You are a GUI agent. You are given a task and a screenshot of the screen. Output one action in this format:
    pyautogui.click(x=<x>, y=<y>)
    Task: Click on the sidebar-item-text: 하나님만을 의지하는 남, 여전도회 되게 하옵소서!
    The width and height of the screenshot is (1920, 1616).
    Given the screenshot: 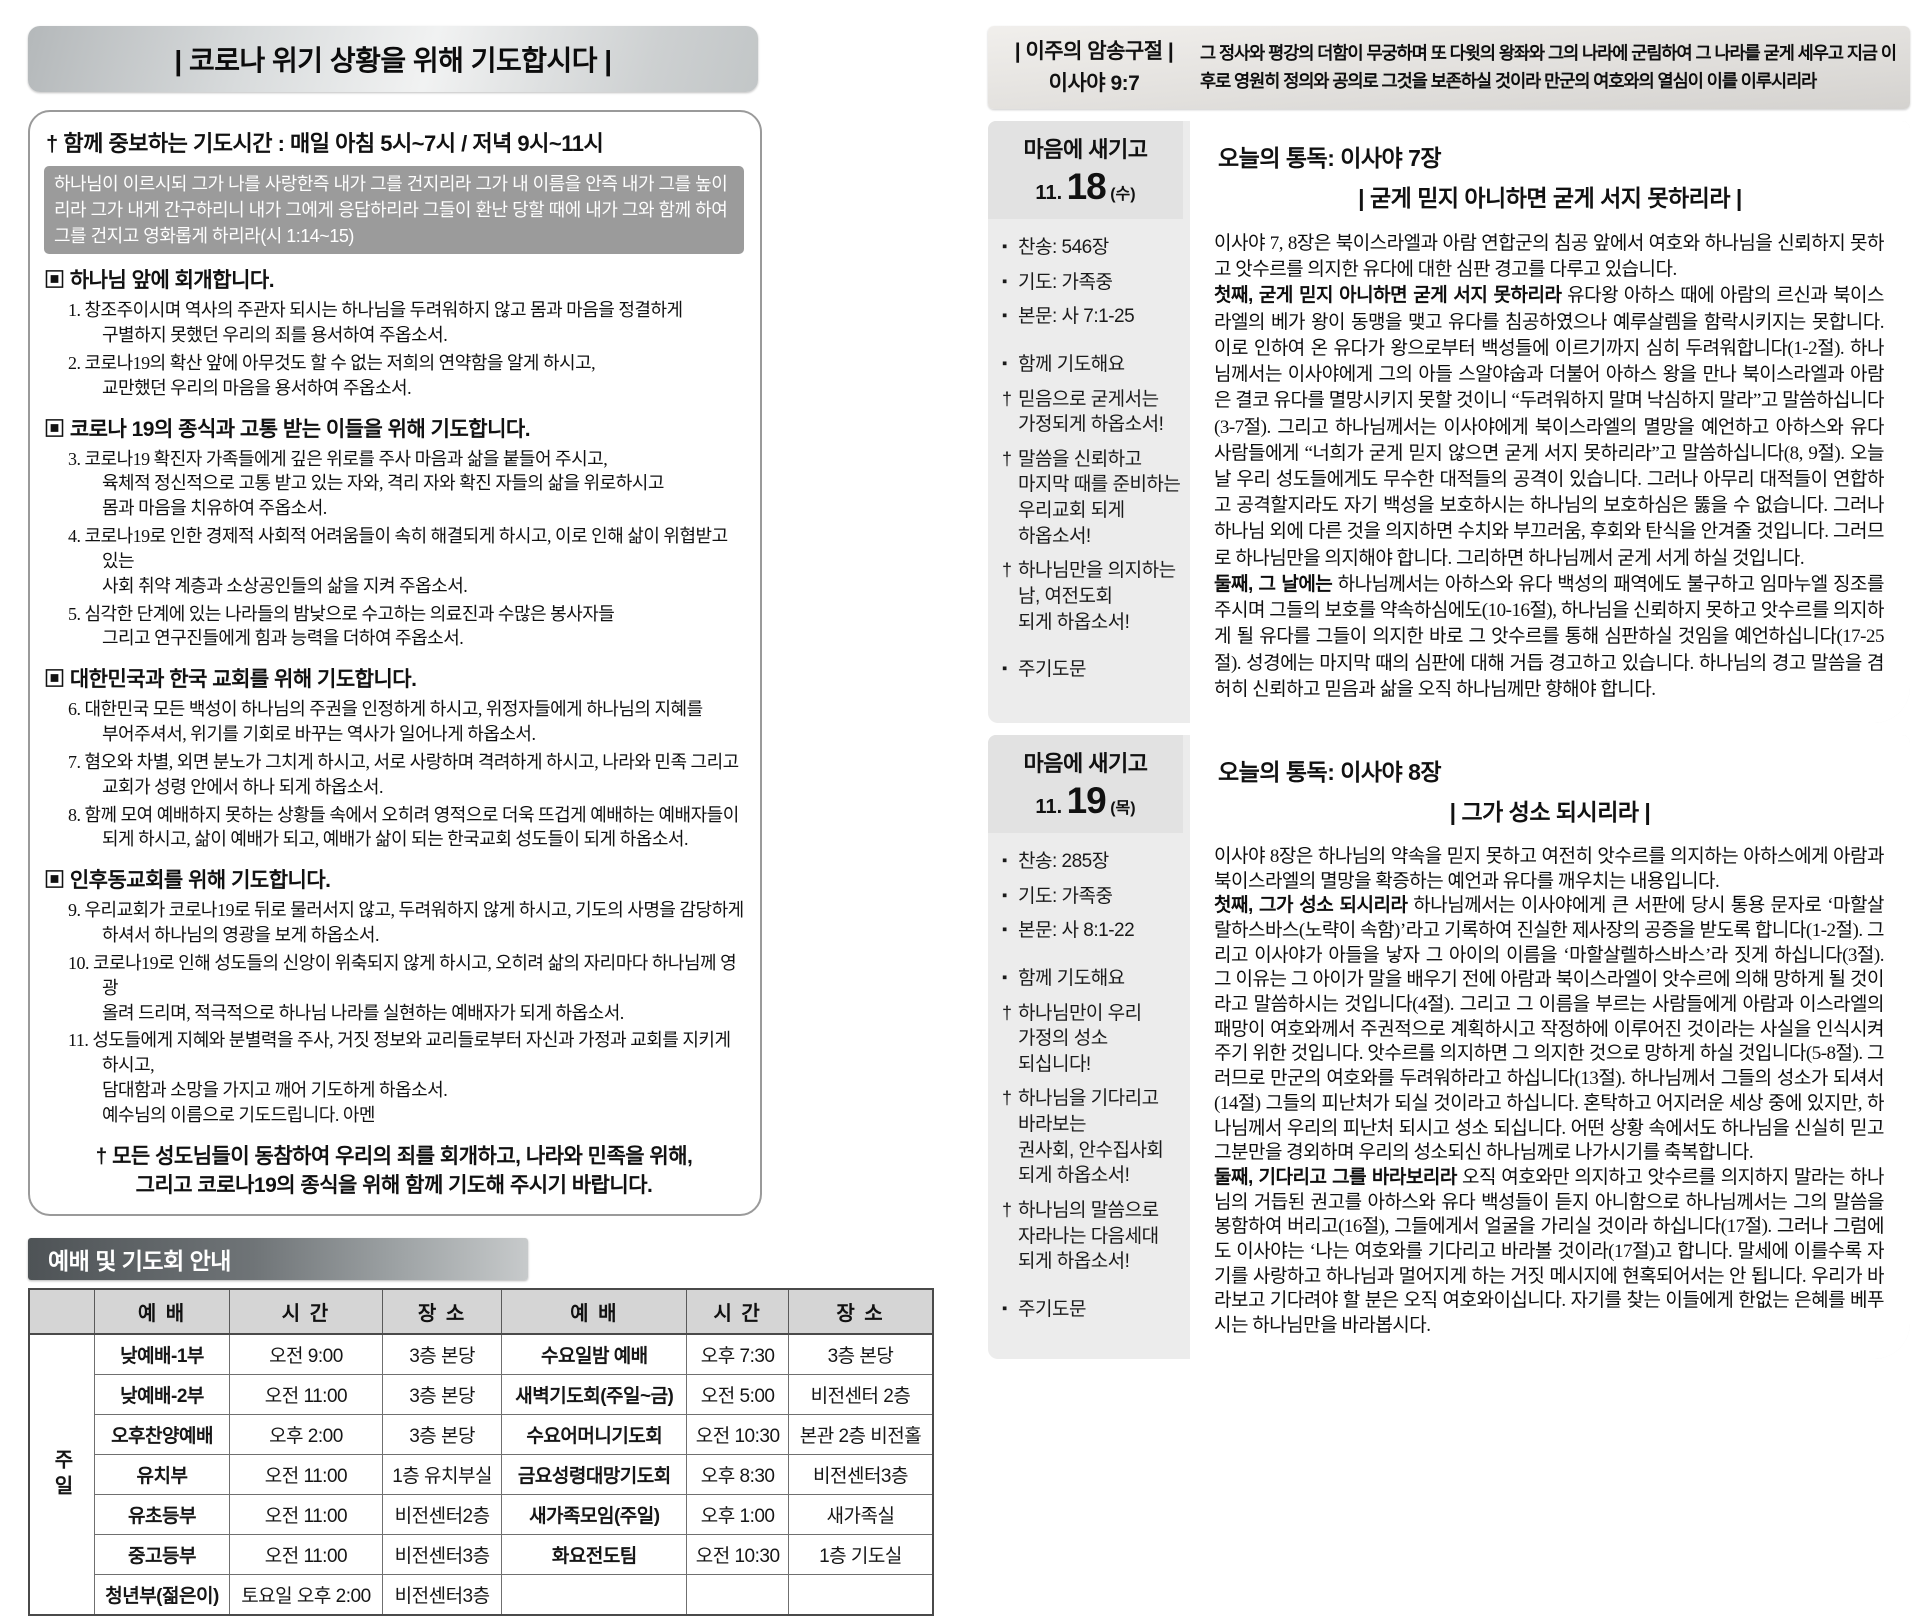 What is the action you would take?
    pyautogui.click(x=1097, y=596)
    